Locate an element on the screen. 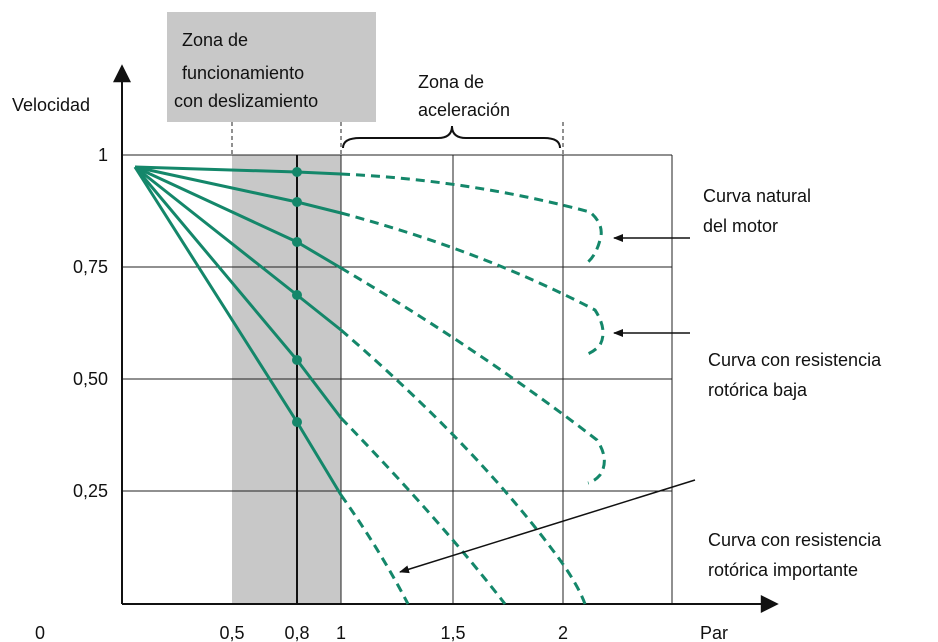 The image size is (938, 642). x-tick-label: 0,5 is located at coordinates (231, 632).